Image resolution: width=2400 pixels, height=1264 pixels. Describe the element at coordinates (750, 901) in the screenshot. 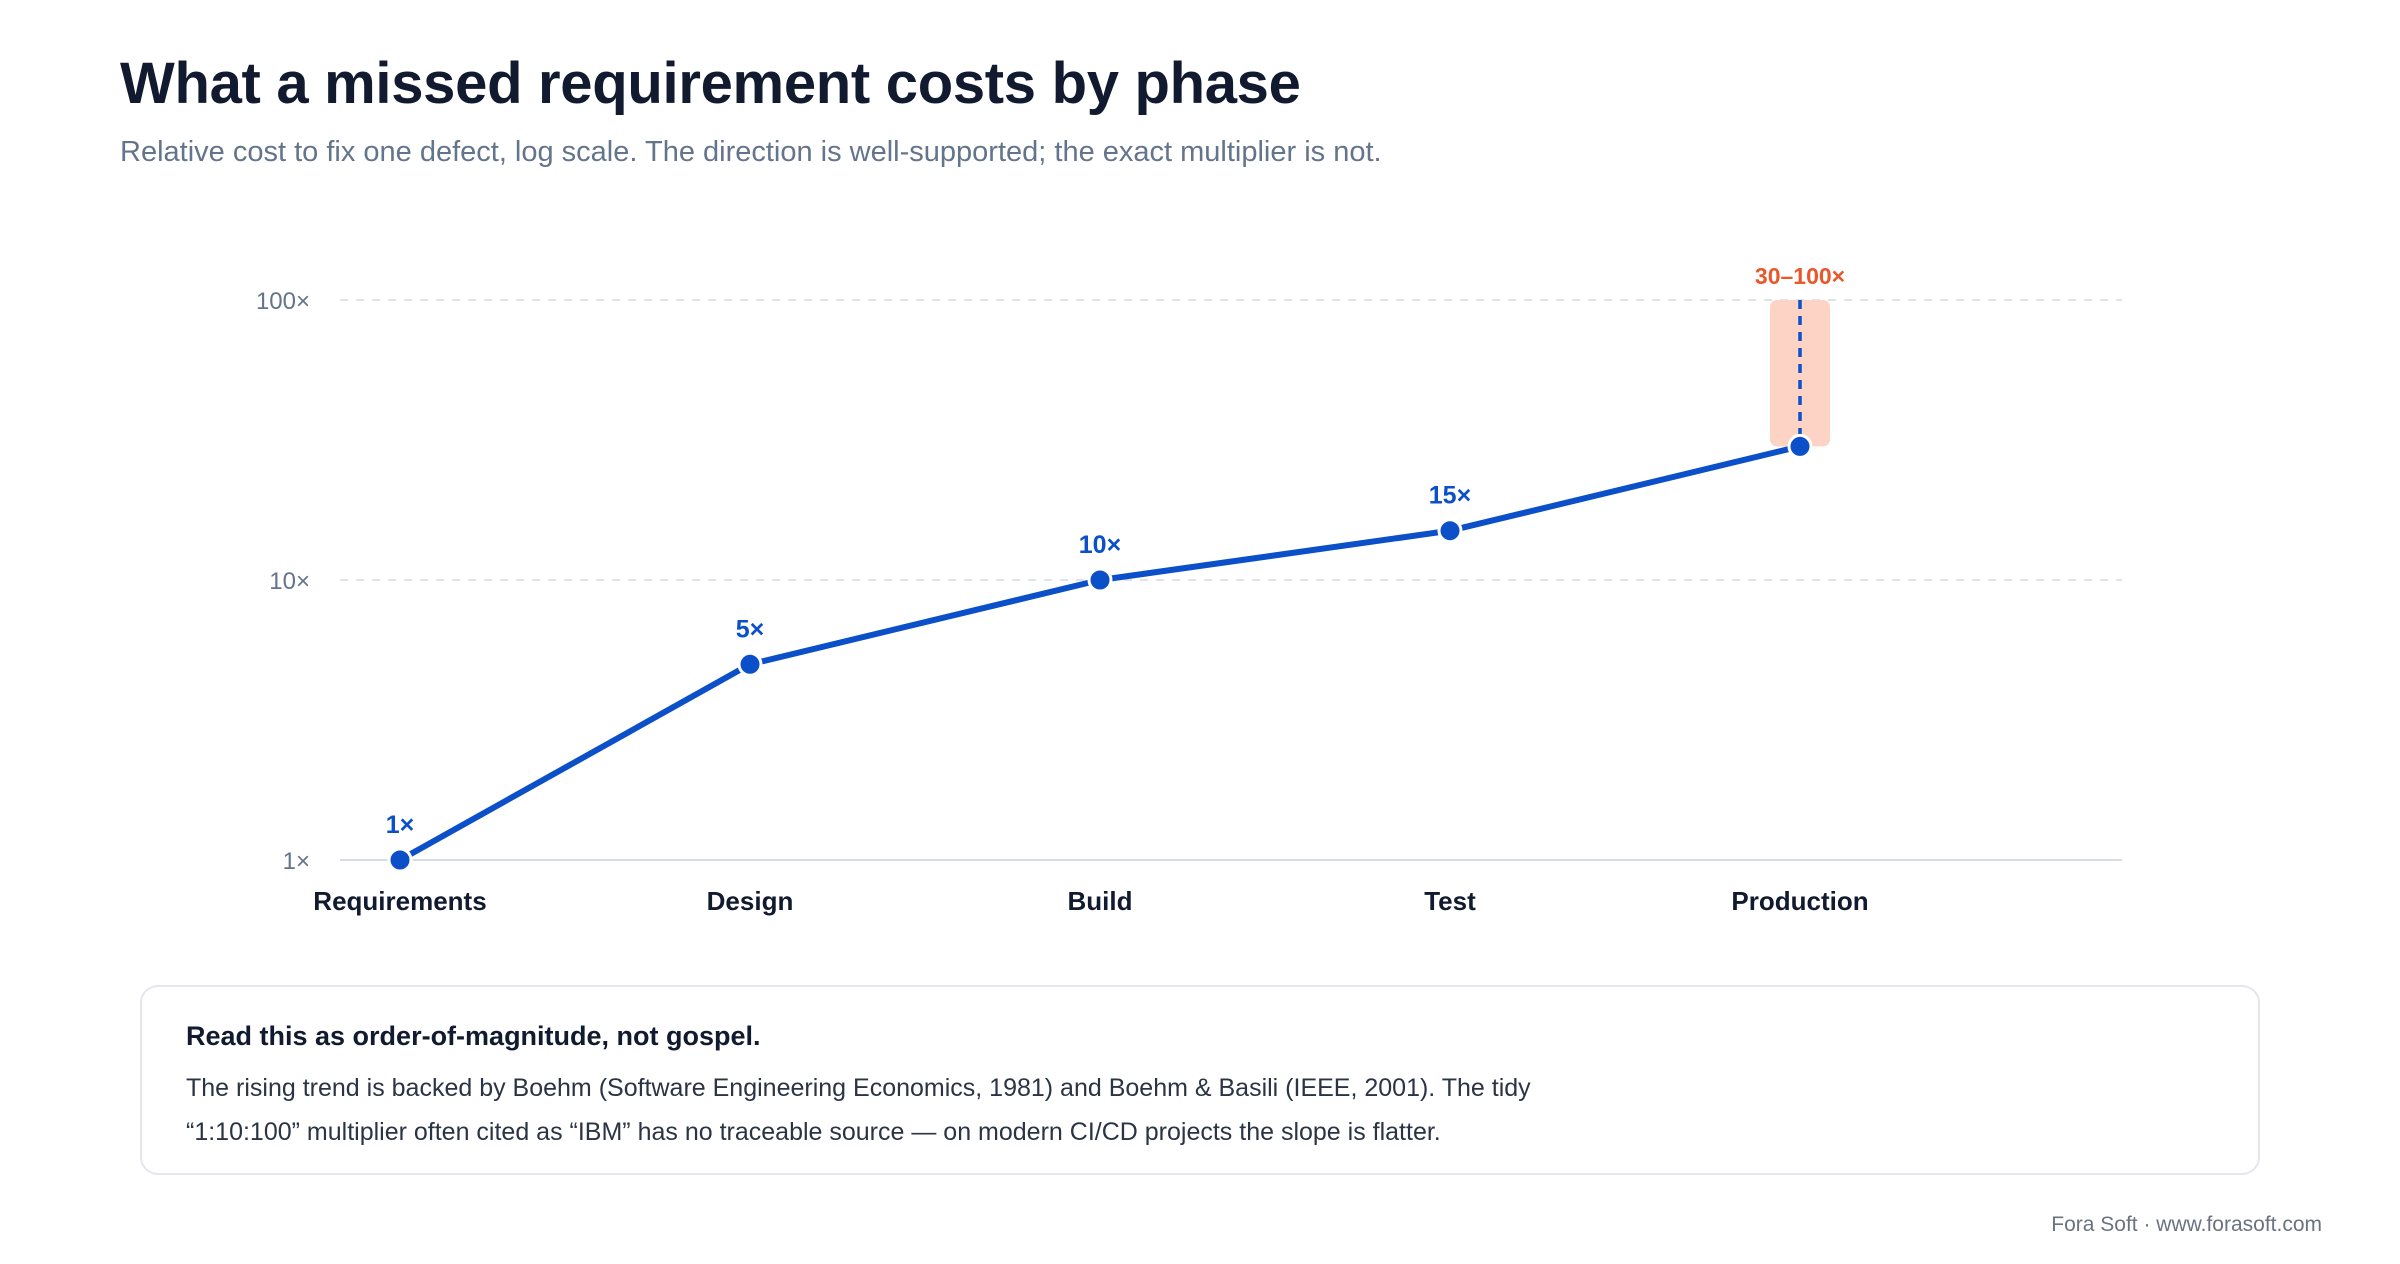

I see `x-tick-label: Design` at that location.